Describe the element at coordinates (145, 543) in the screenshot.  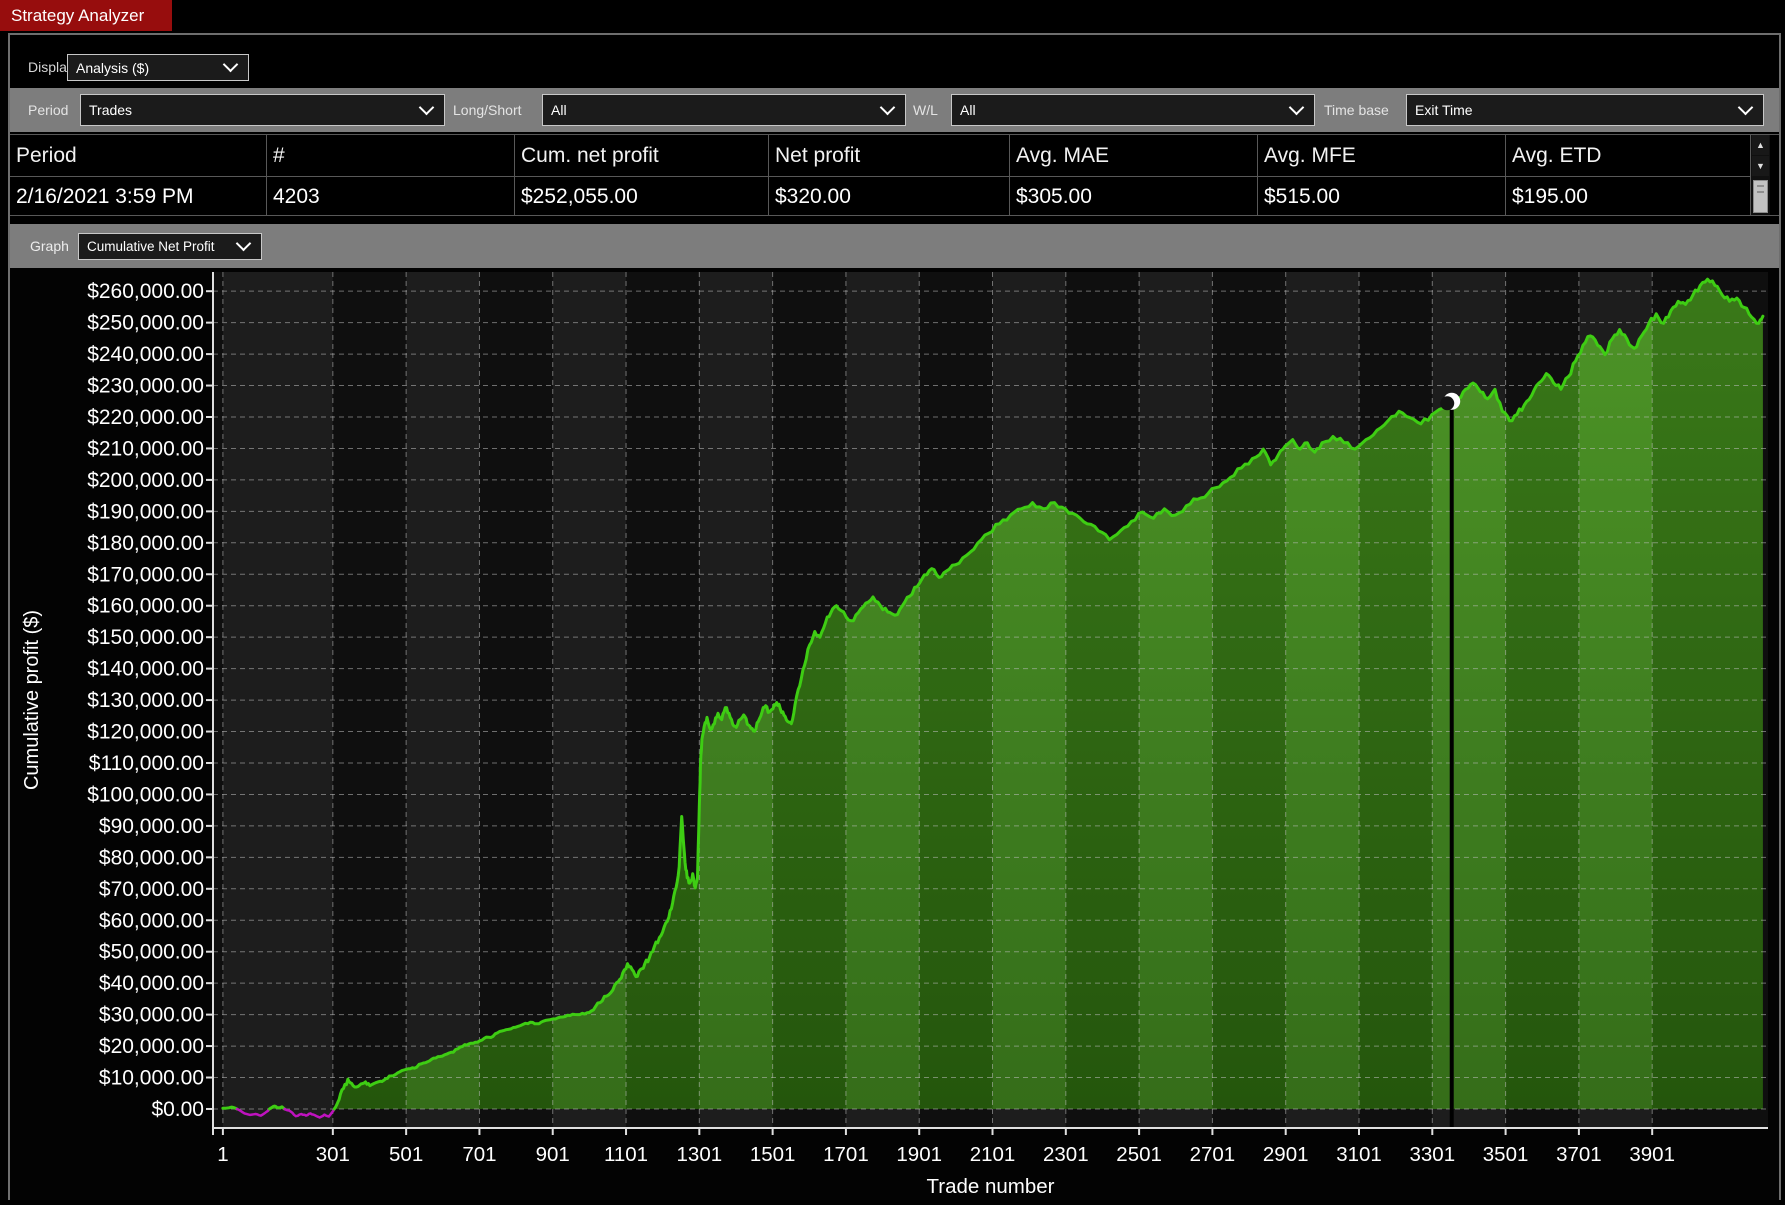
I see `y-tick-label: $180,000.00` at that location.